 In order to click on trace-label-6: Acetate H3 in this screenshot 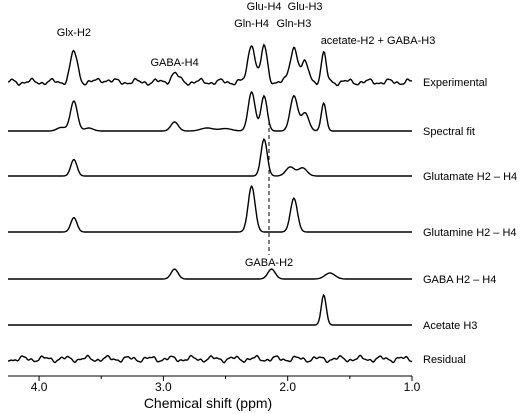, I will do `click(450, 326)`.